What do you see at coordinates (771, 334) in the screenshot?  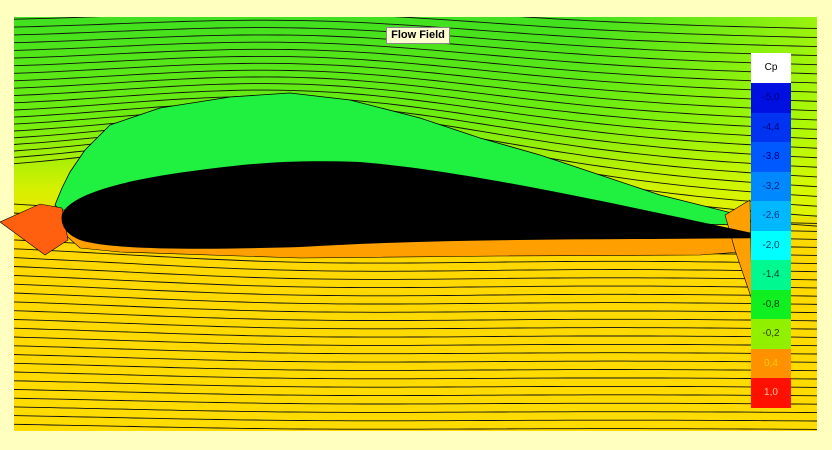 I see `legend-entry: -0,2` at bounding box center [771, 334].